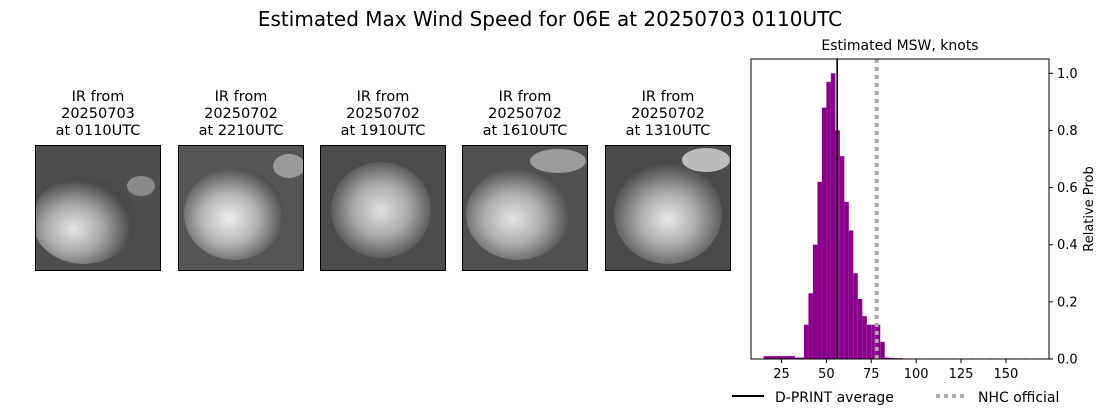 This screenshot has height=409, width=1100. Describe the element at coordinates (916, 374) in the screenshot. I see `x-tick-label: 100` at that location.